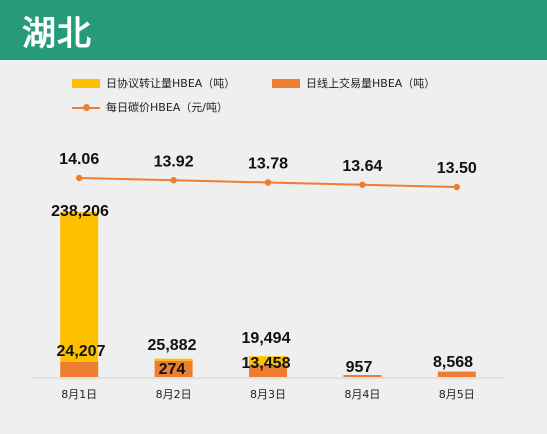 The width and height of the screenshot is (547, 434). Describe the element at coordinates (268, 394) in the screenshot. I see `x-tick-label-3: 8月3日` at that location.